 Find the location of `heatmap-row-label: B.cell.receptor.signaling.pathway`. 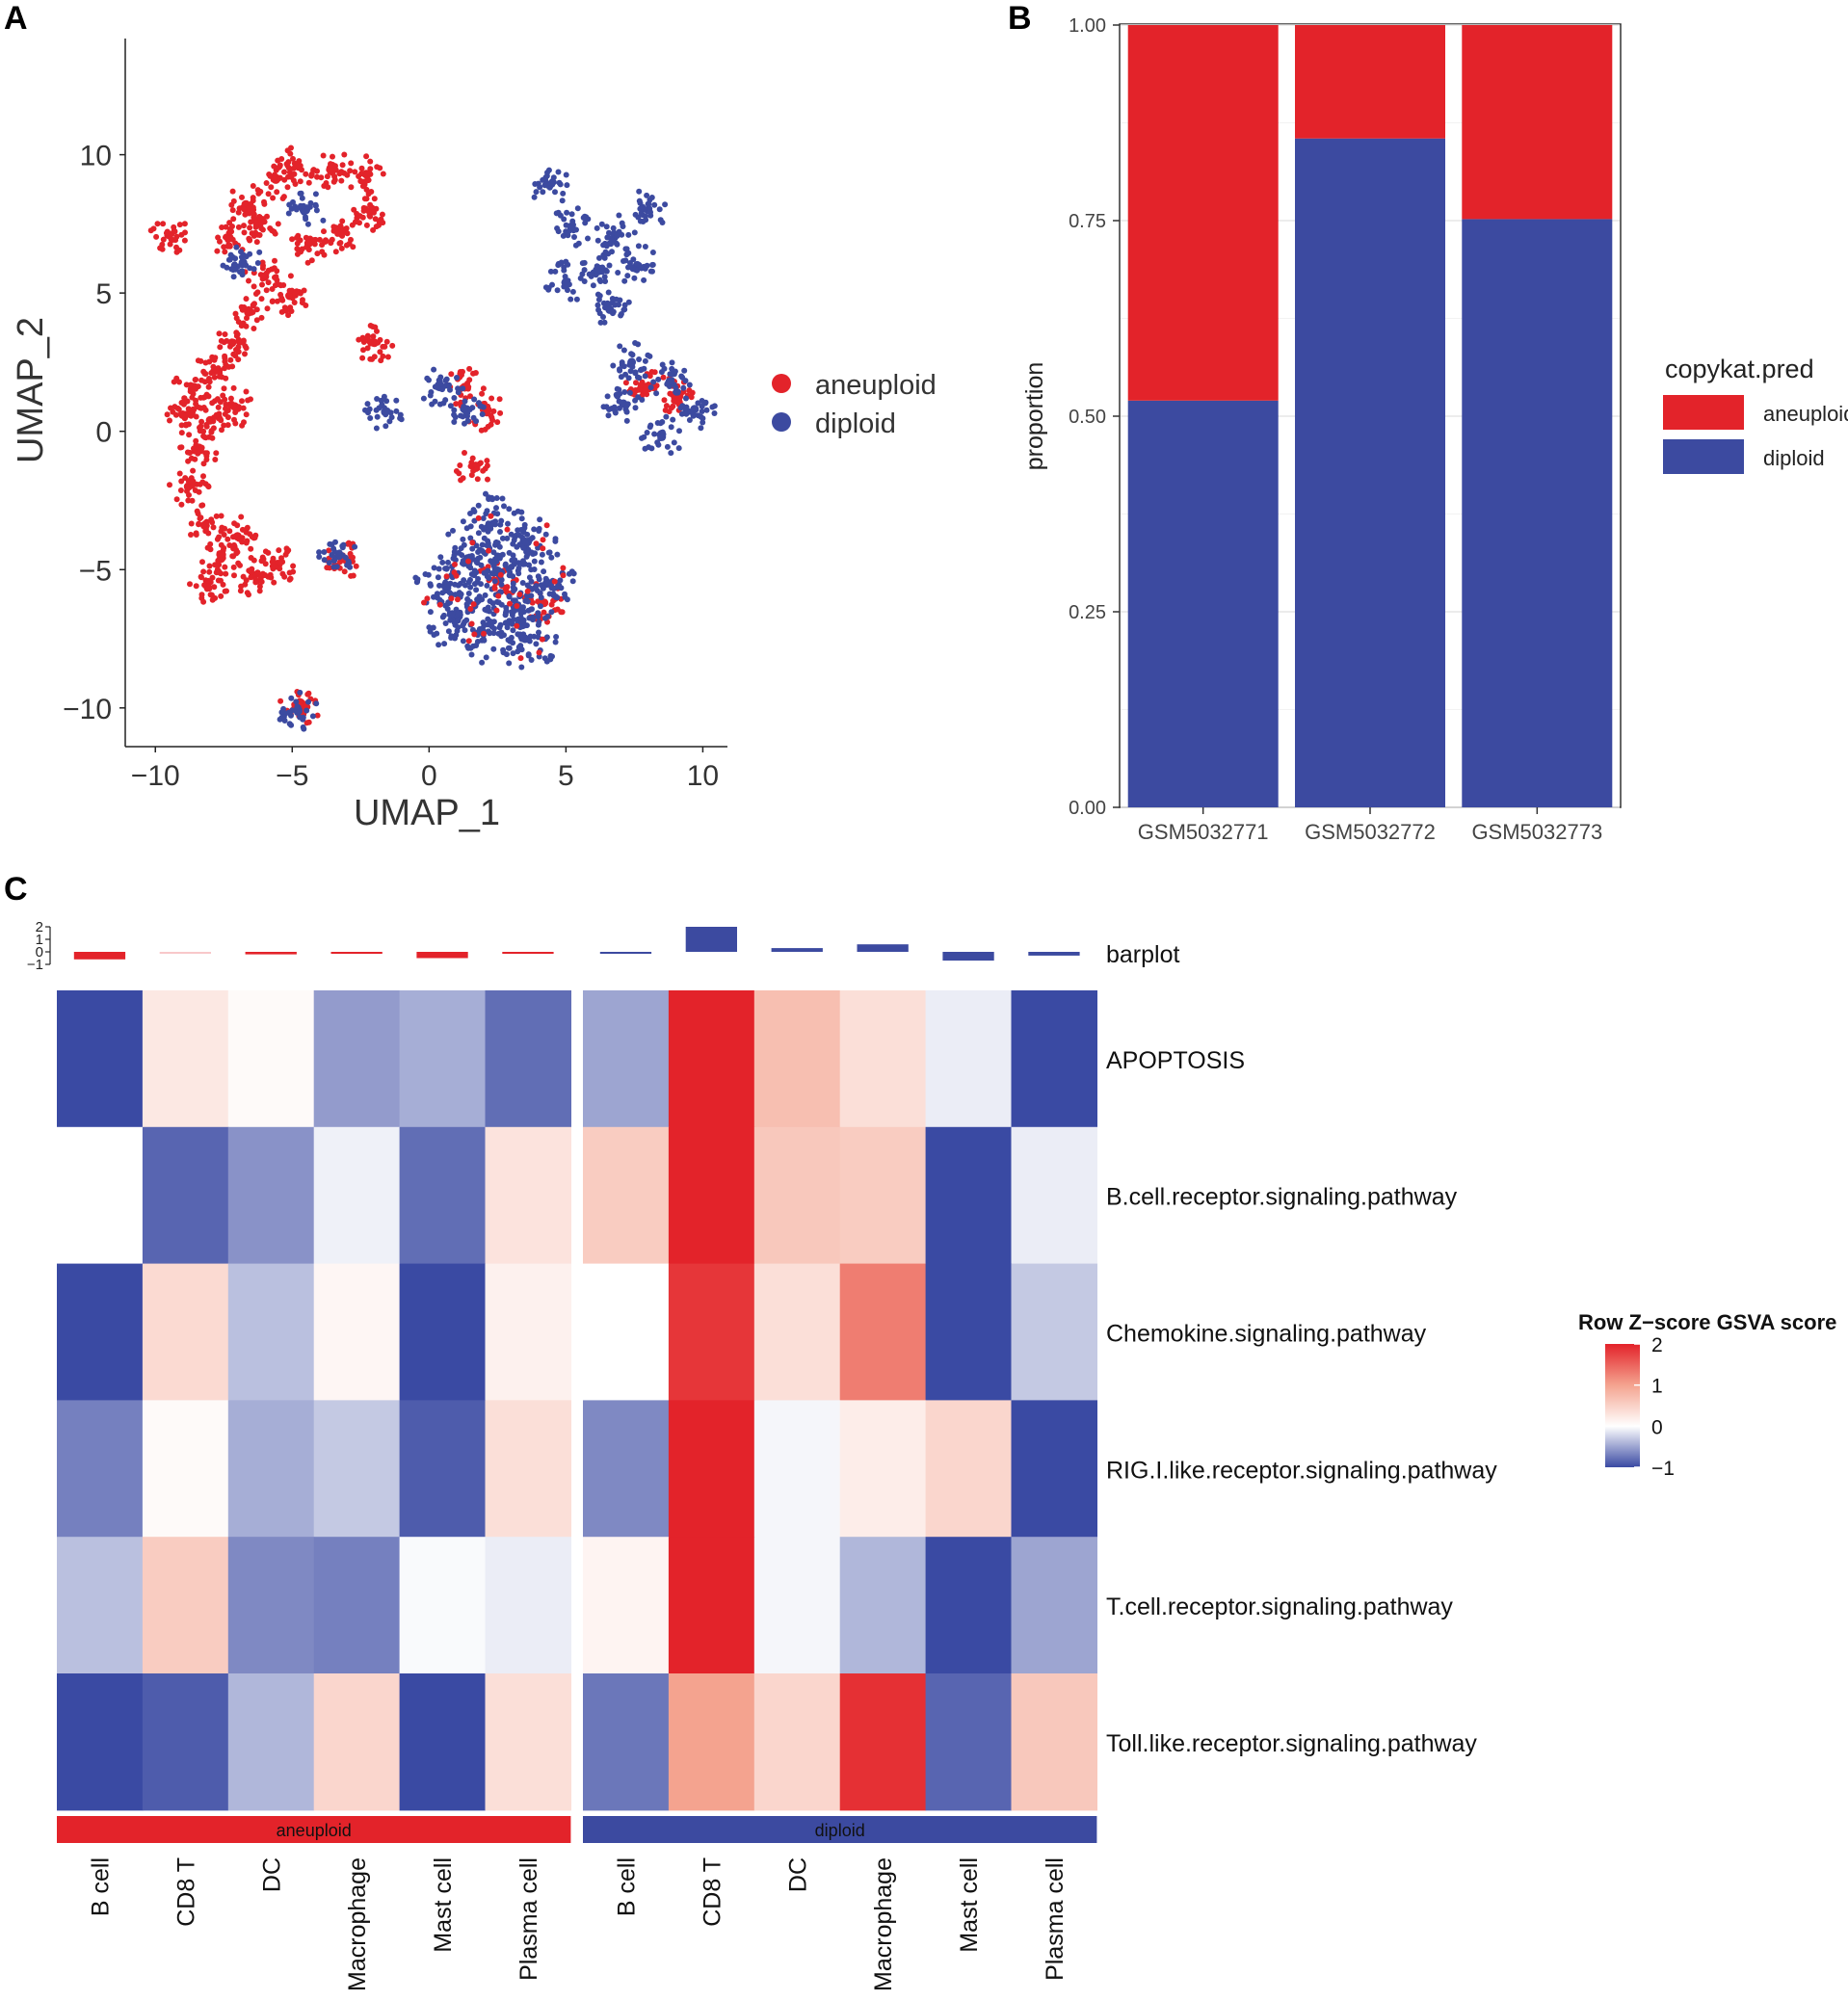

heatmap-row-label: B.cell.receptor.signaling.pathway is located at coordinates (1282, 1197).